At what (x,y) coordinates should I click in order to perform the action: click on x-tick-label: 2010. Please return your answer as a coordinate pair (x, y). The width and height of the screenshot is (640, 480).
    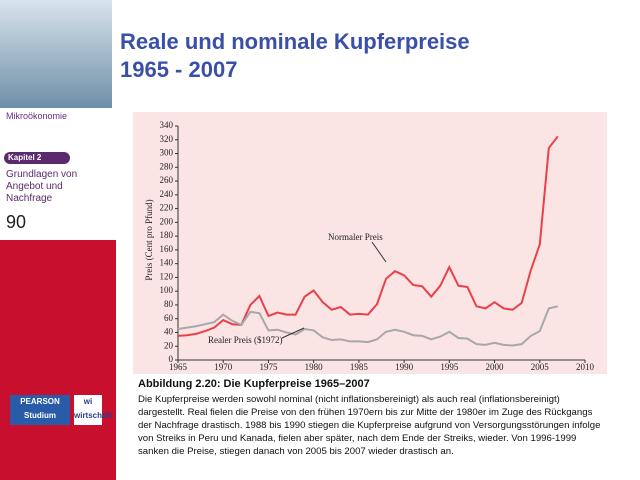
    Looking at the image, I should click on (585, 367).